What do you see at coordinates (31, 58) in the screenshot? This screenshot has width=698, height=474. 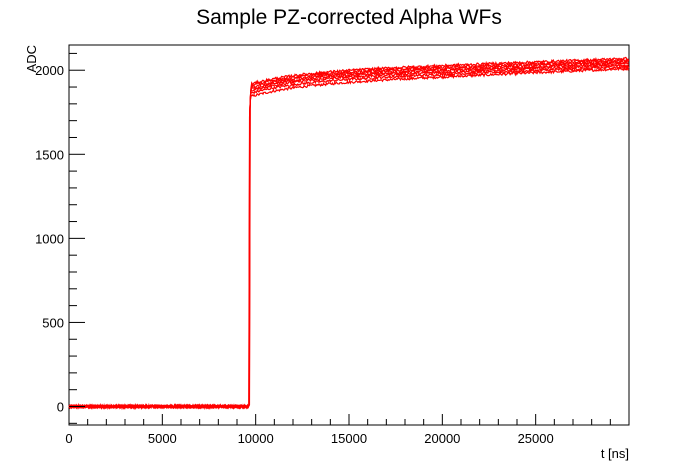 I see `y-axis-label: ADC` at bounding box center [31, 58].